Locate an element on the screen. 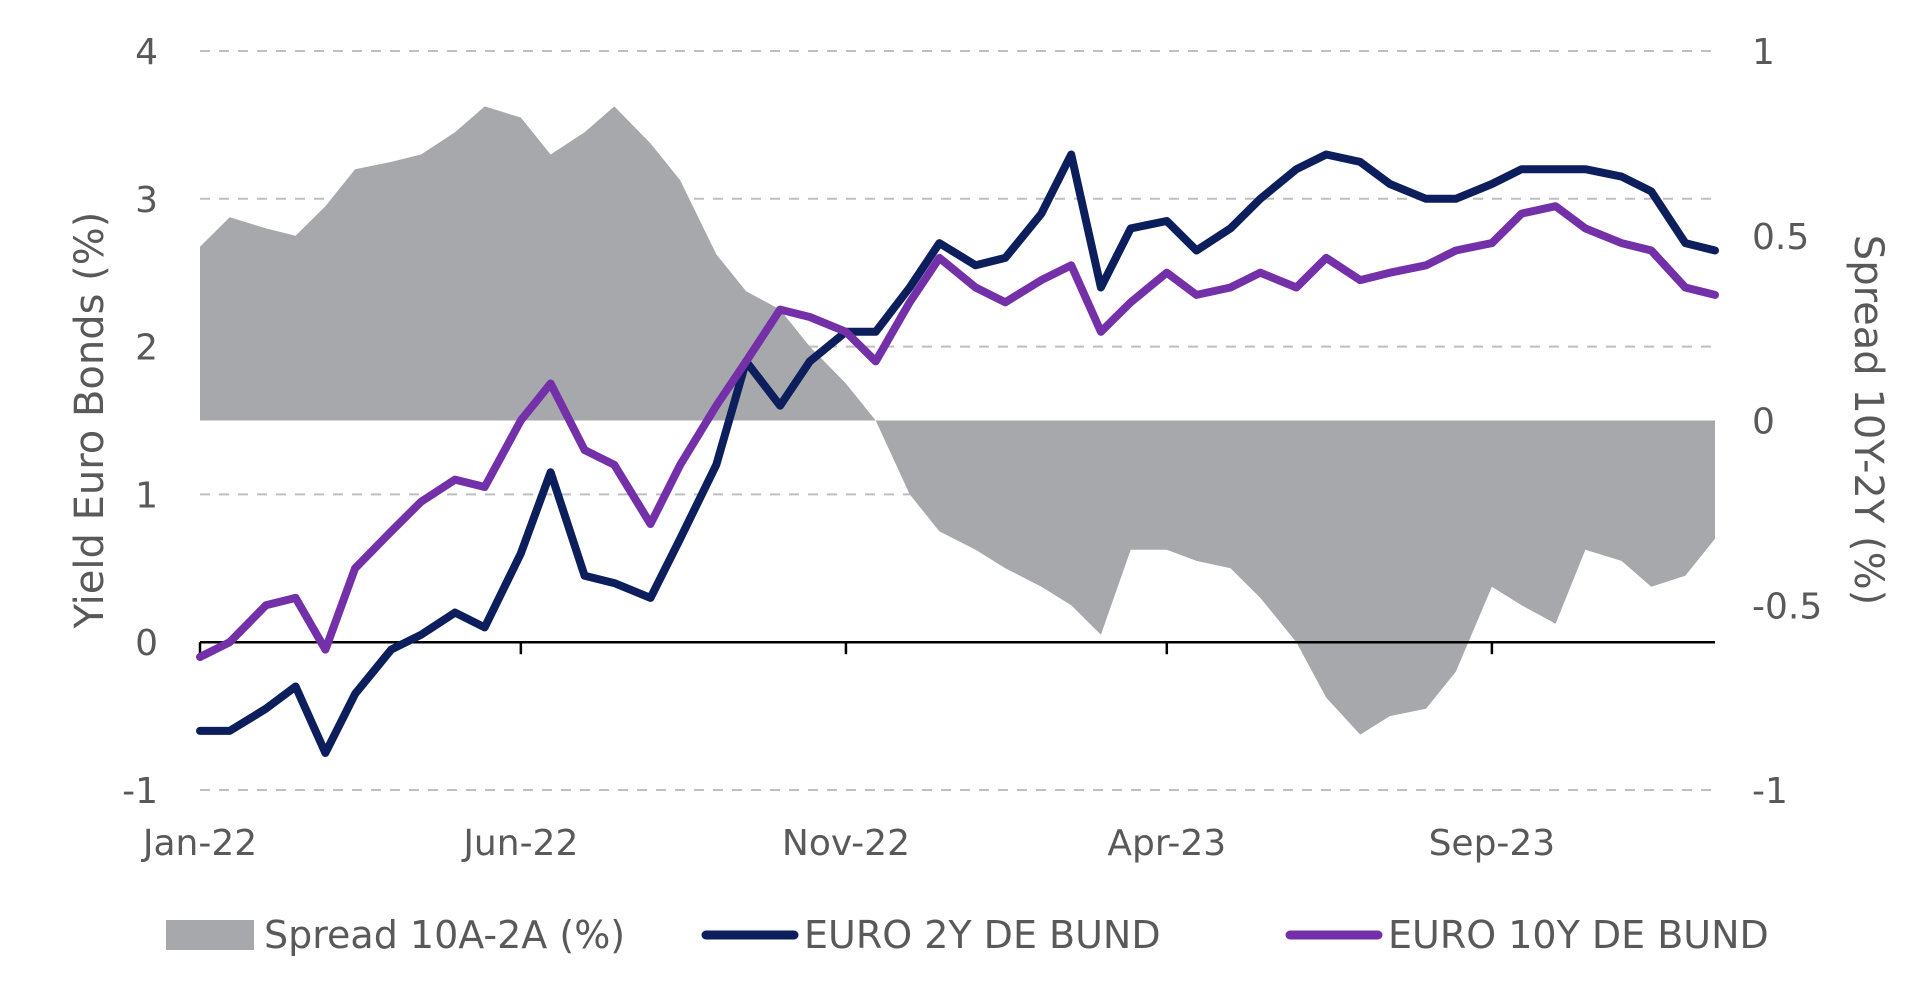  y-left-tick-label: 4 is located at coordinates (146, 52).